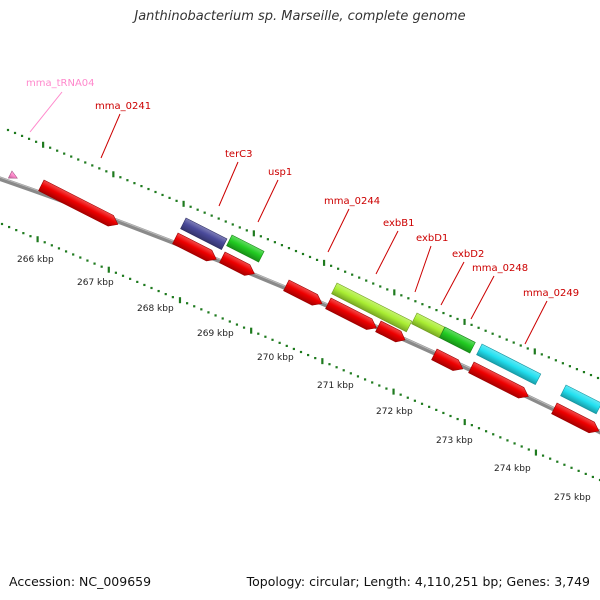  Describe the element at coordinates (239, 154) in the screenshot. I see `gene-label-terC3: terC3` at that location.